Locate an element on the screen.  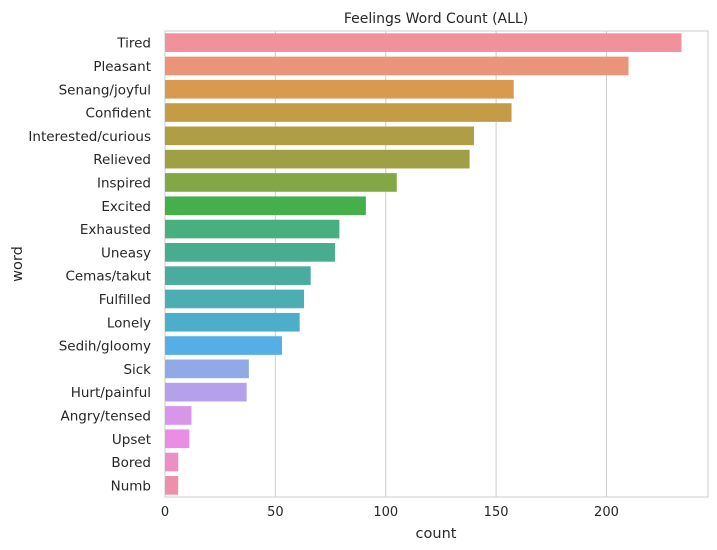
chart-title: Feelings Word Count (ALL) is located at coordinates (436, 19).